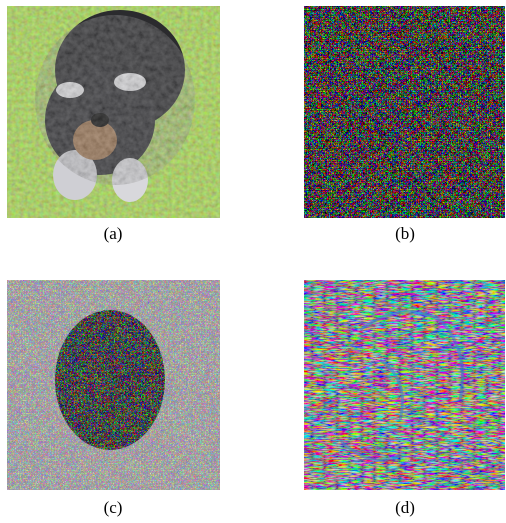 The height and width of the screenshot is (523, 506). What do you see at coordinates (405, 507) in the screenshot?
I see `caption: (d)` at bounding box center [405, 507].